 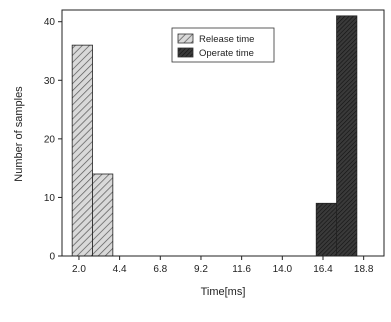 I want to click on x-tick-label: 16.4, so click(x=323, y=269).